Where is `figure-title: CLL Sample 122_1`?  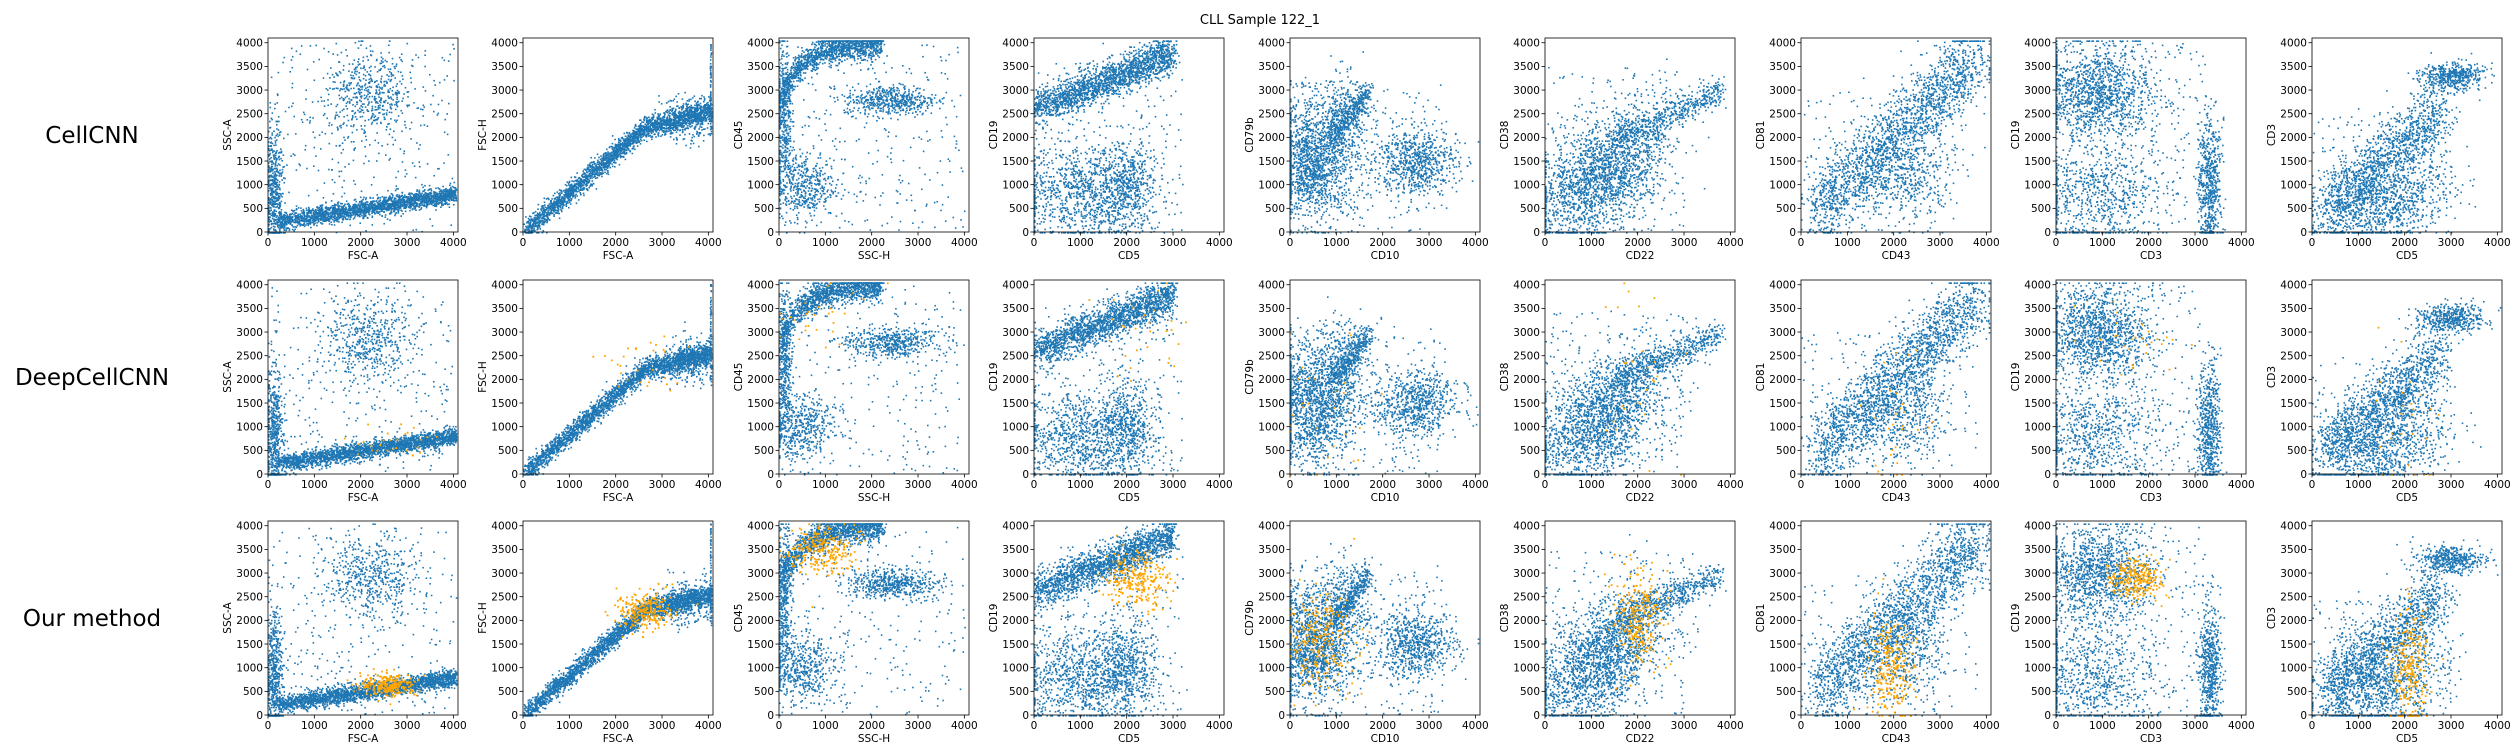 figure-title: CLL Sample 122_1 is located at coordinates (1260, 20).